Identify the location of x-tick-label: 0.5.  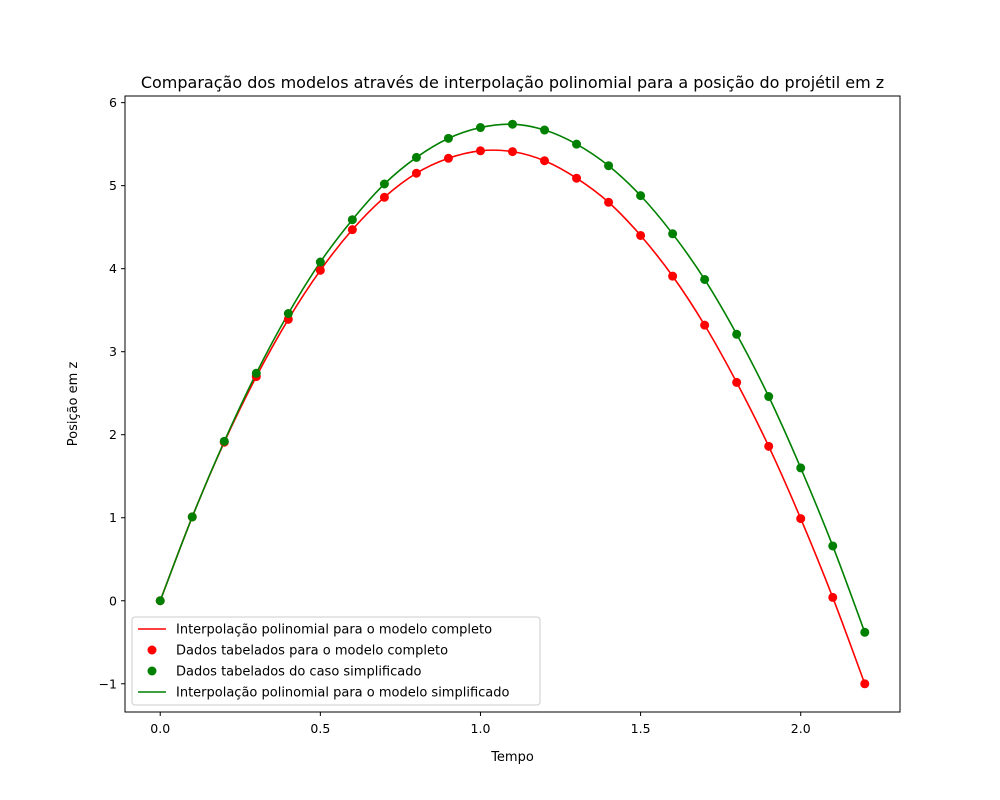
(320, 728).